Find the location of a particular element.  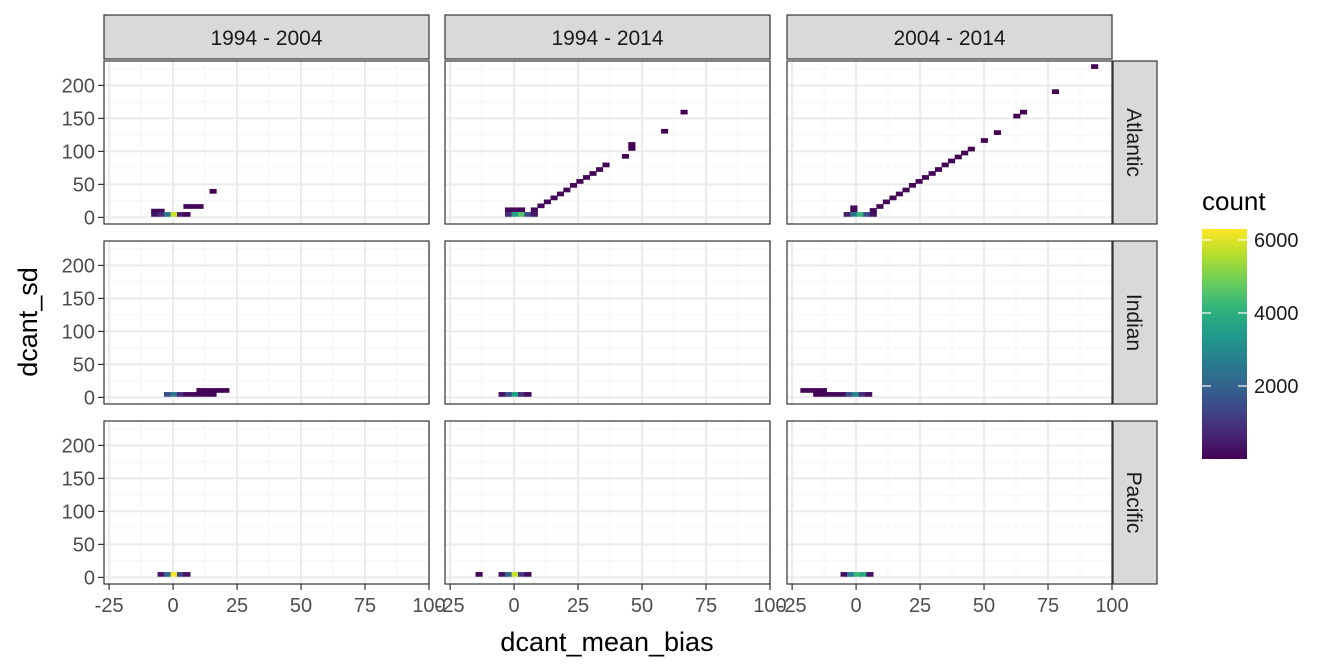

row-strip-background is located at coordinates (1135, 322).